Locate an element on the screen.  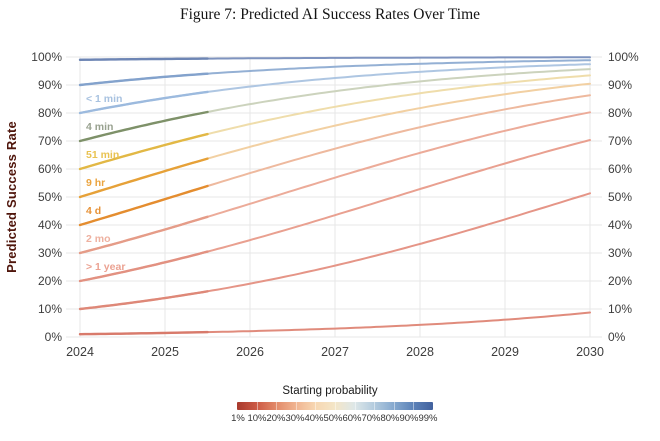
y-tick-label-left: 60% is located at coordinates (50, 169).